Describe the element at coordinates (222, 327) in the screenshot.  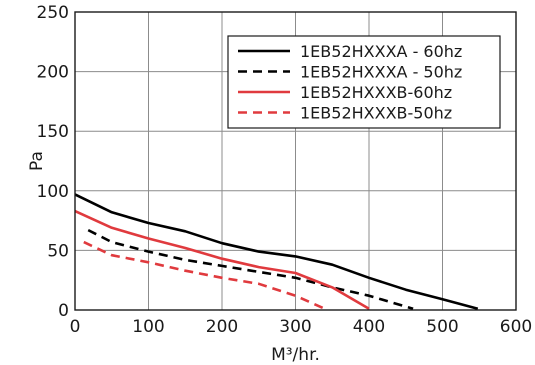
I see `x-tick-label: 200` at that location.